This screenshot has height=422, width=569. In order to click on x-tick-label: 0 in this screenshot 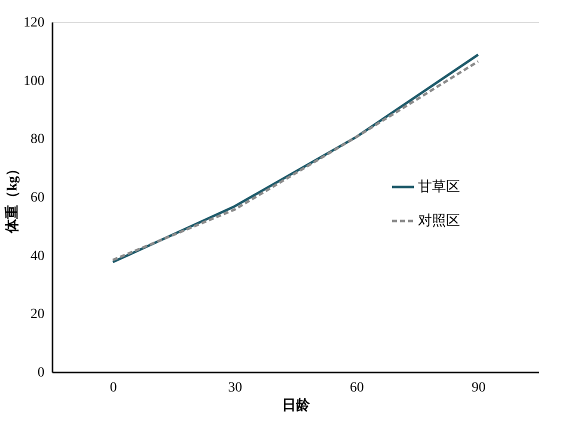, I will do `click(113, 388)`.